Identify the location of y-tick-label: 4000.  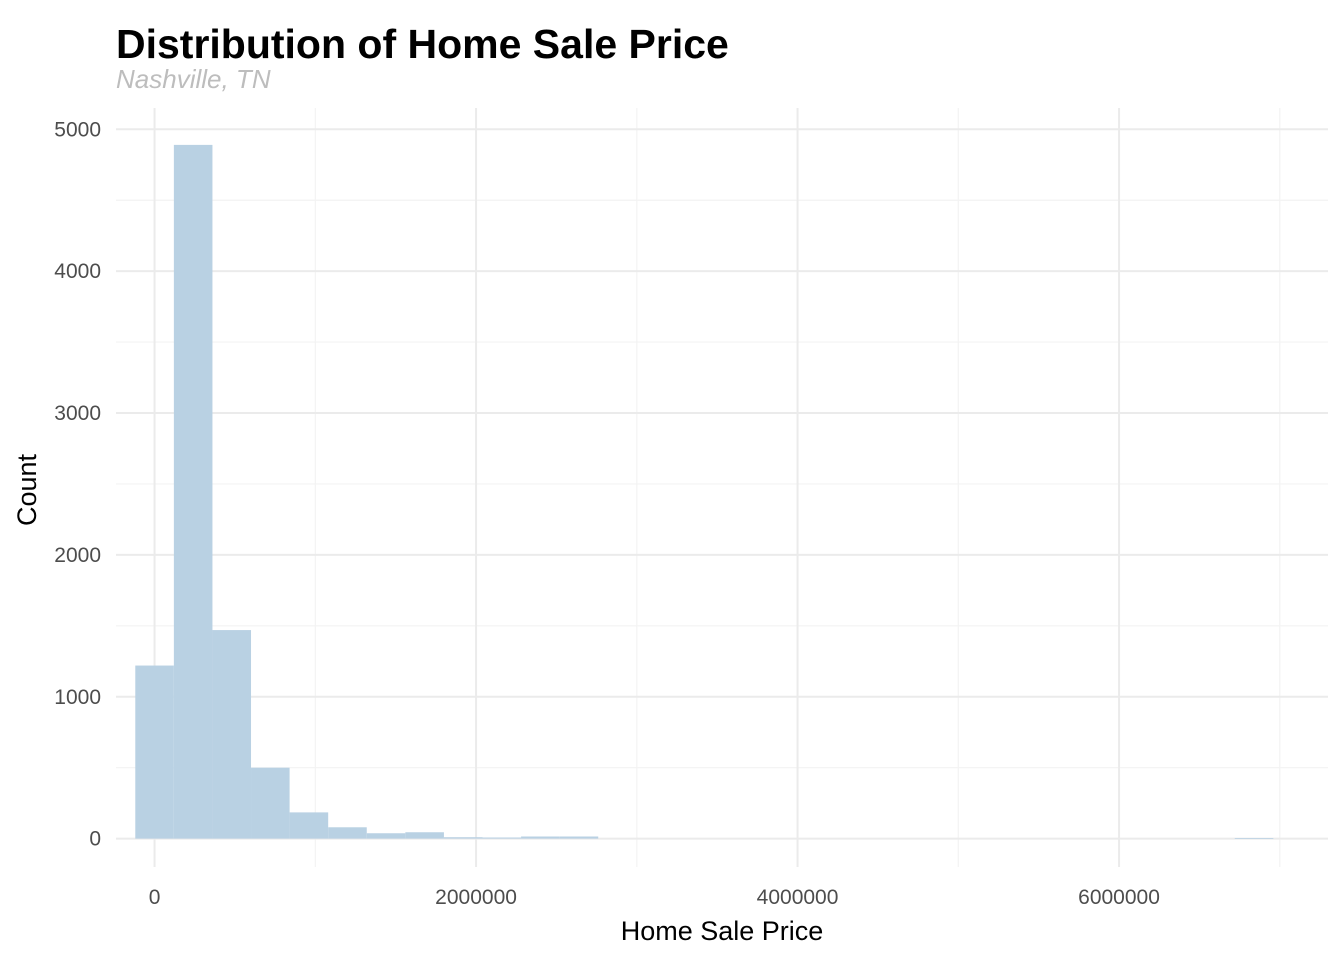
(77, 271).